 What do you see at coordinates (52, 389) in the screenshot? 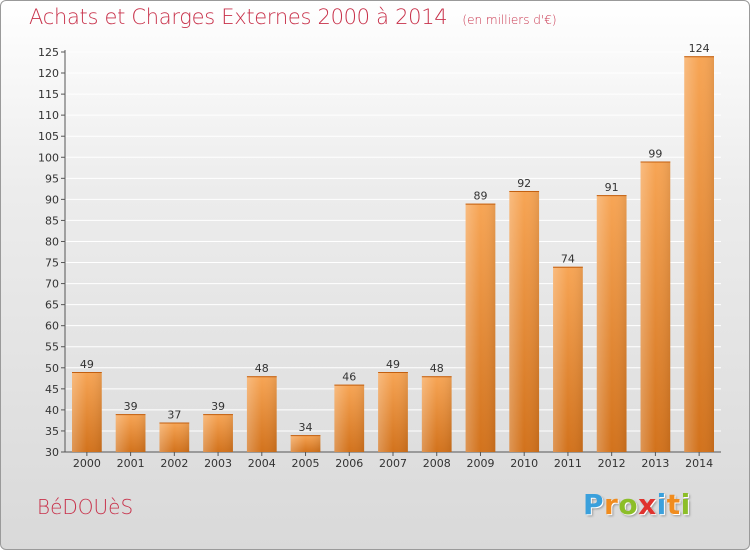
I see `y-tick-label: 45` at bounding box center [52, 389].